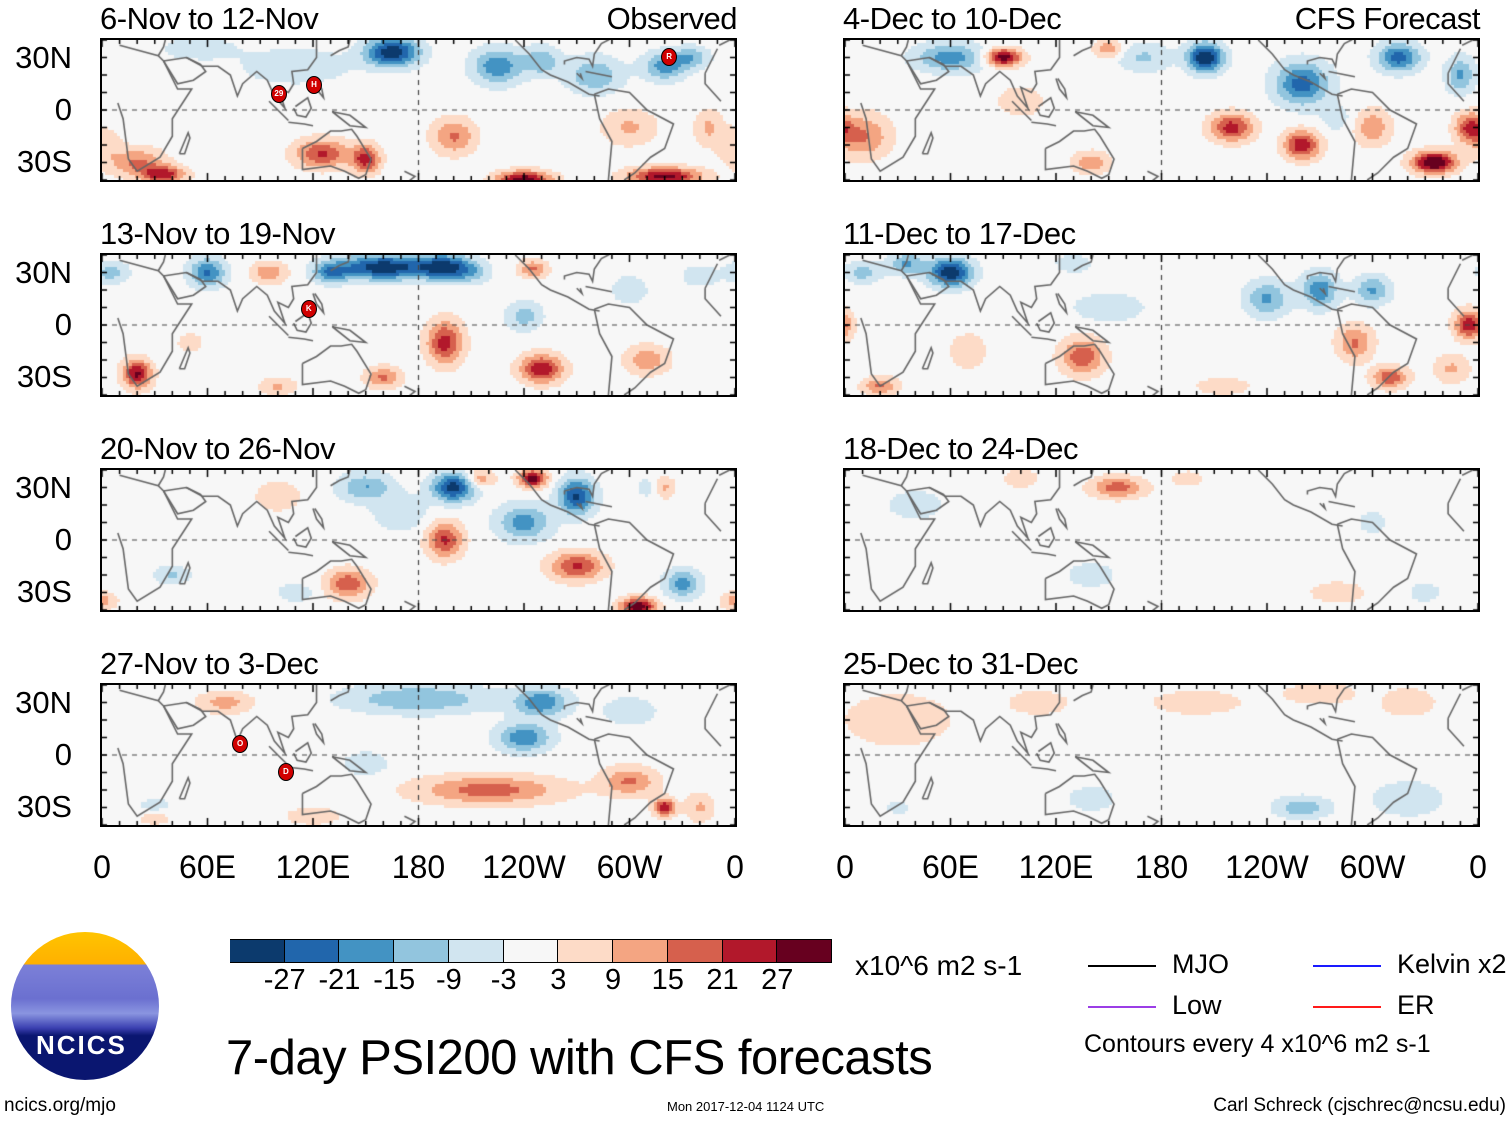 The height and width of the screenshot is (1121, 1510). I want to click on legend-line-kelvin, so click(1347, 966).